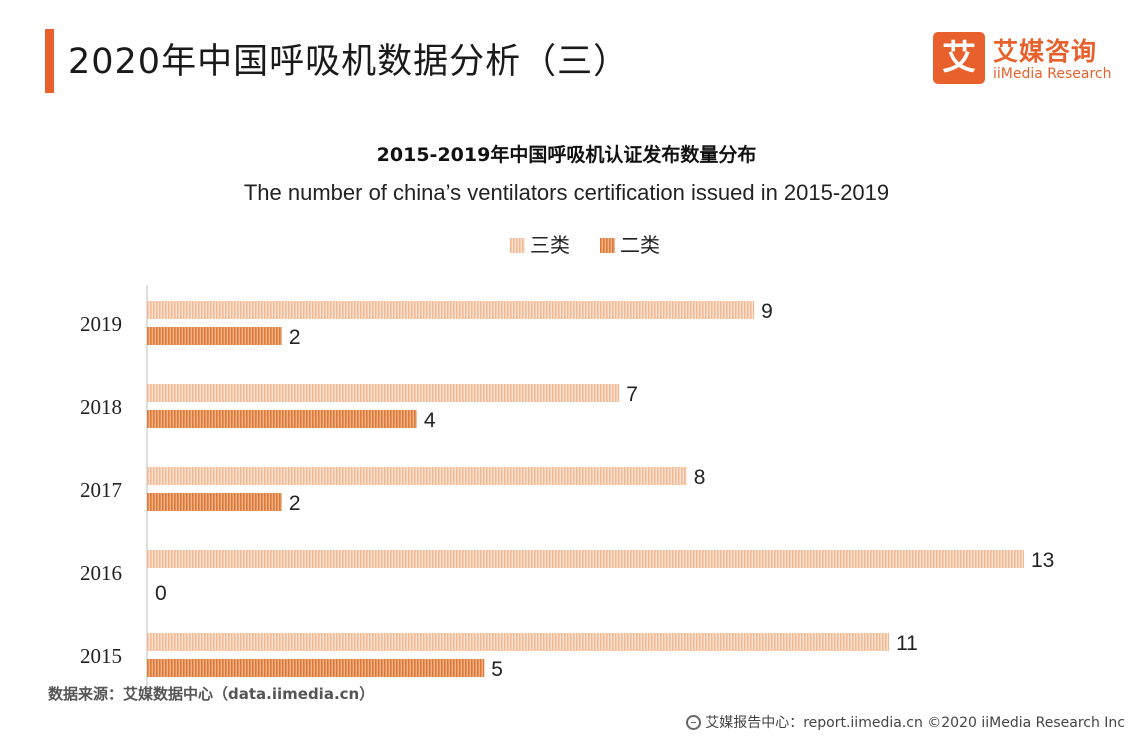 This screenshot has width=1133, height=737. Describe the element at coordinates (161, 593) in the screenshot. I see `data-label-2016-series-1: 0` at that location.